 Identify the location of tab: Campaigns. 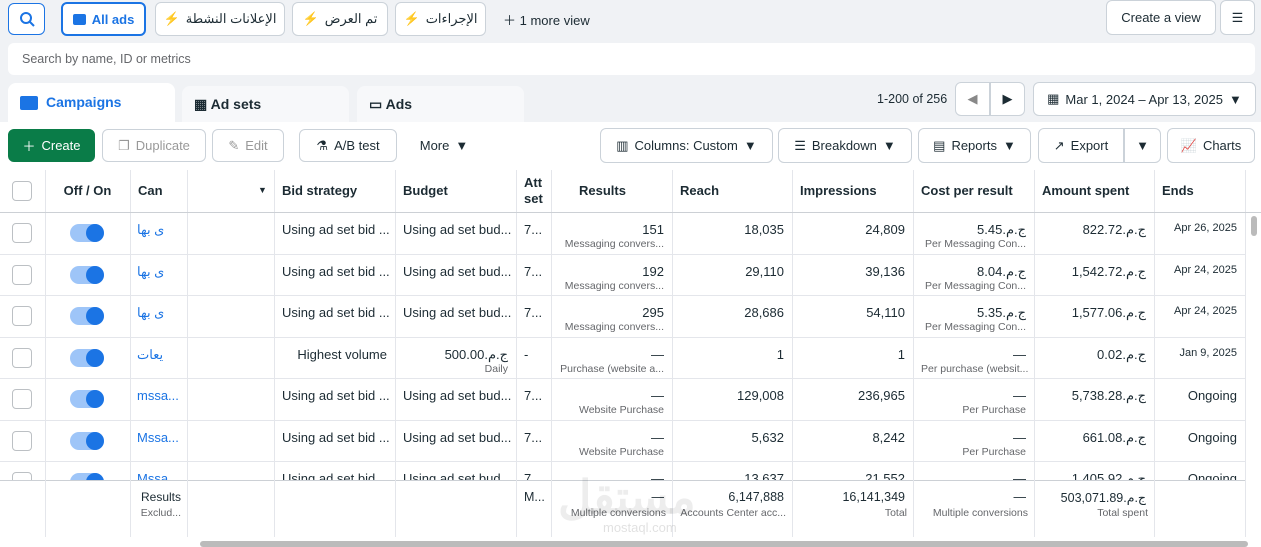
(91, 104).